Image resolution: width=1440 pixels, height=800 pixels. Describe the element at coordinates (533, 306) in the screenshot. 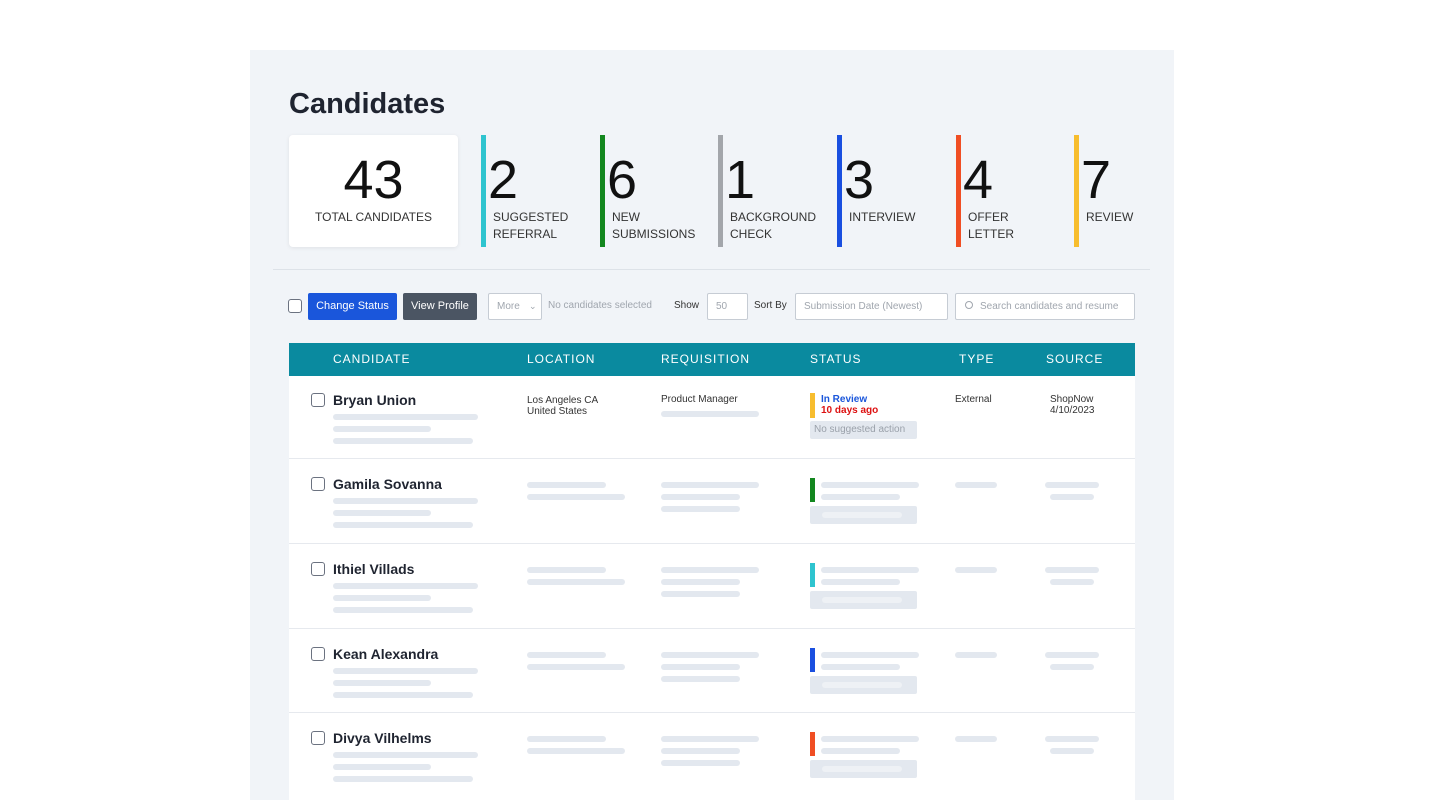

I see `dropdown-caret: ⌄` at that location.